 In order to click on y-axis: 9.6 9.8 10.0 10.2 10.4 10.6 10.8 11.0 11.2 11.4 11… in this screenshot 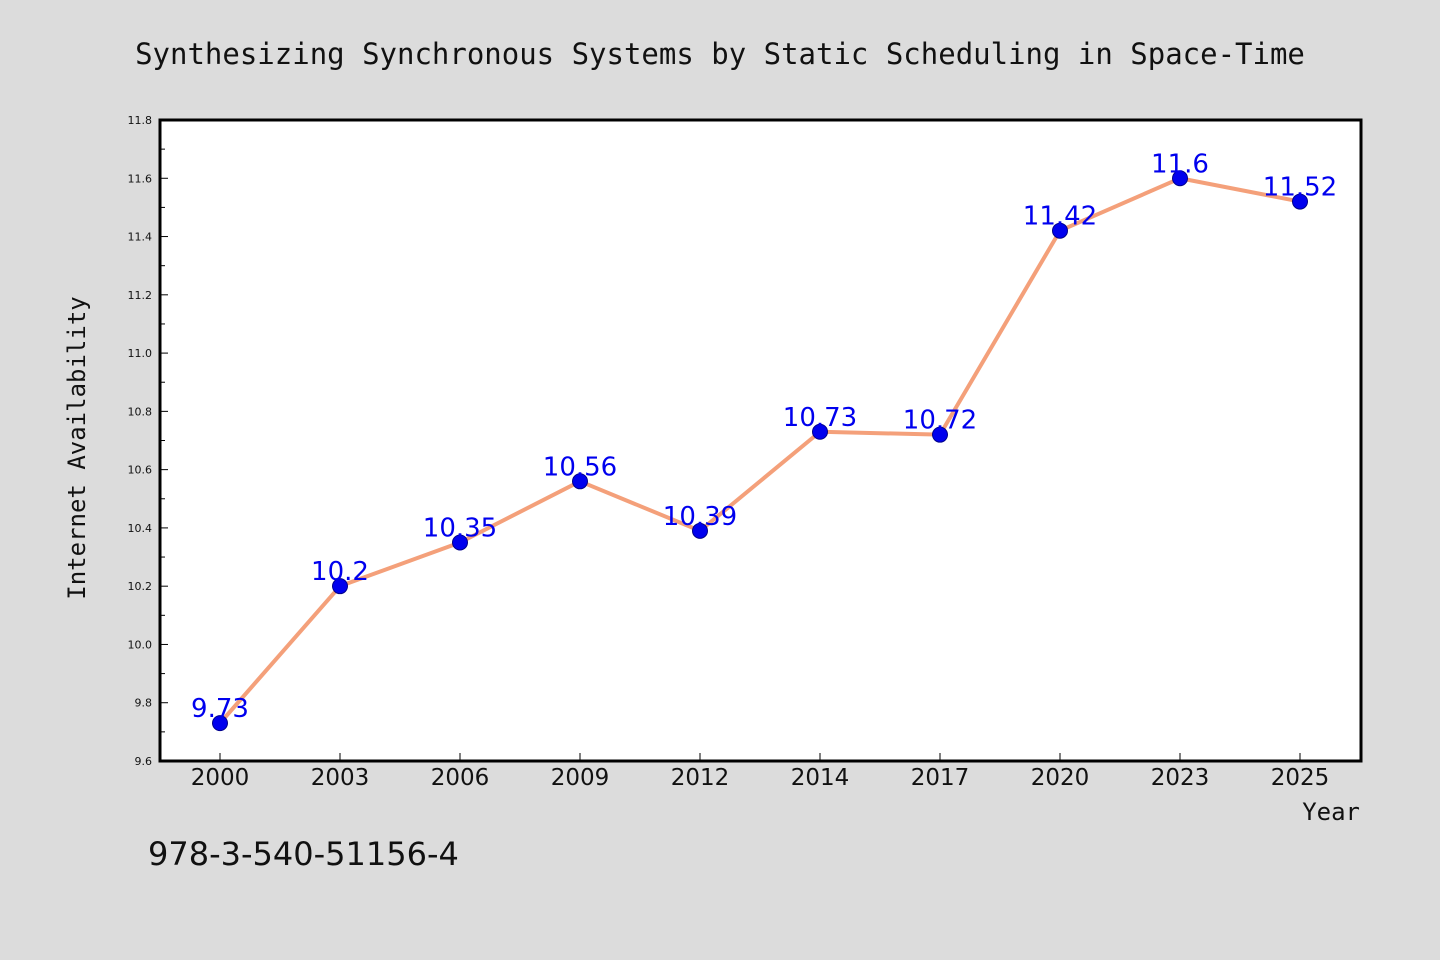, I will do `click(148, 441)`.